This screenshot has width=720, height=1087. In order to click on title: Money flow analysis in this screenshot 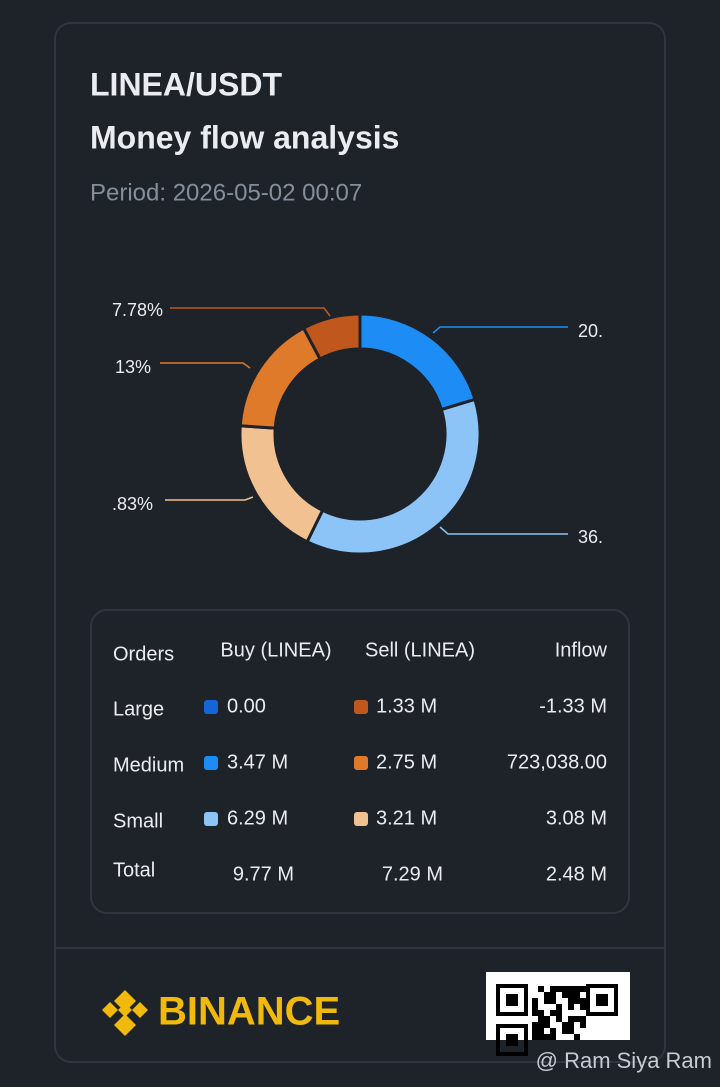, I will do `click(244, 137)`.